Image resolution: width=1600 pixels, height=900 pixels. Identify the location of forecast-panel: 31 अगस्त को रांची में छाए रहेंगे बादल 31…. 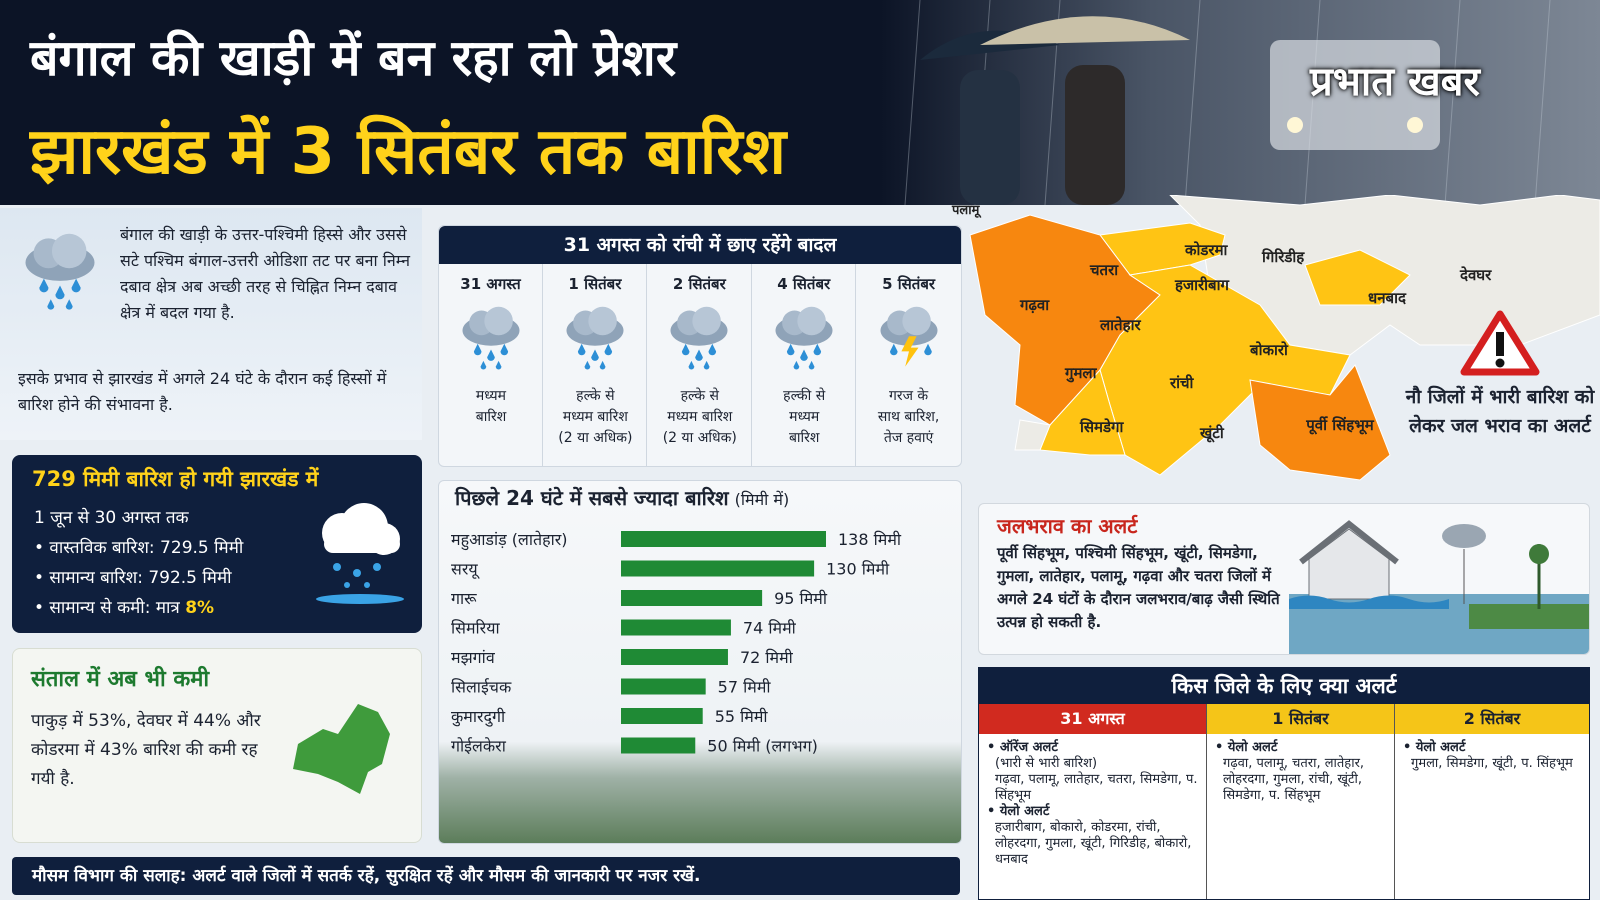
(700, 346).